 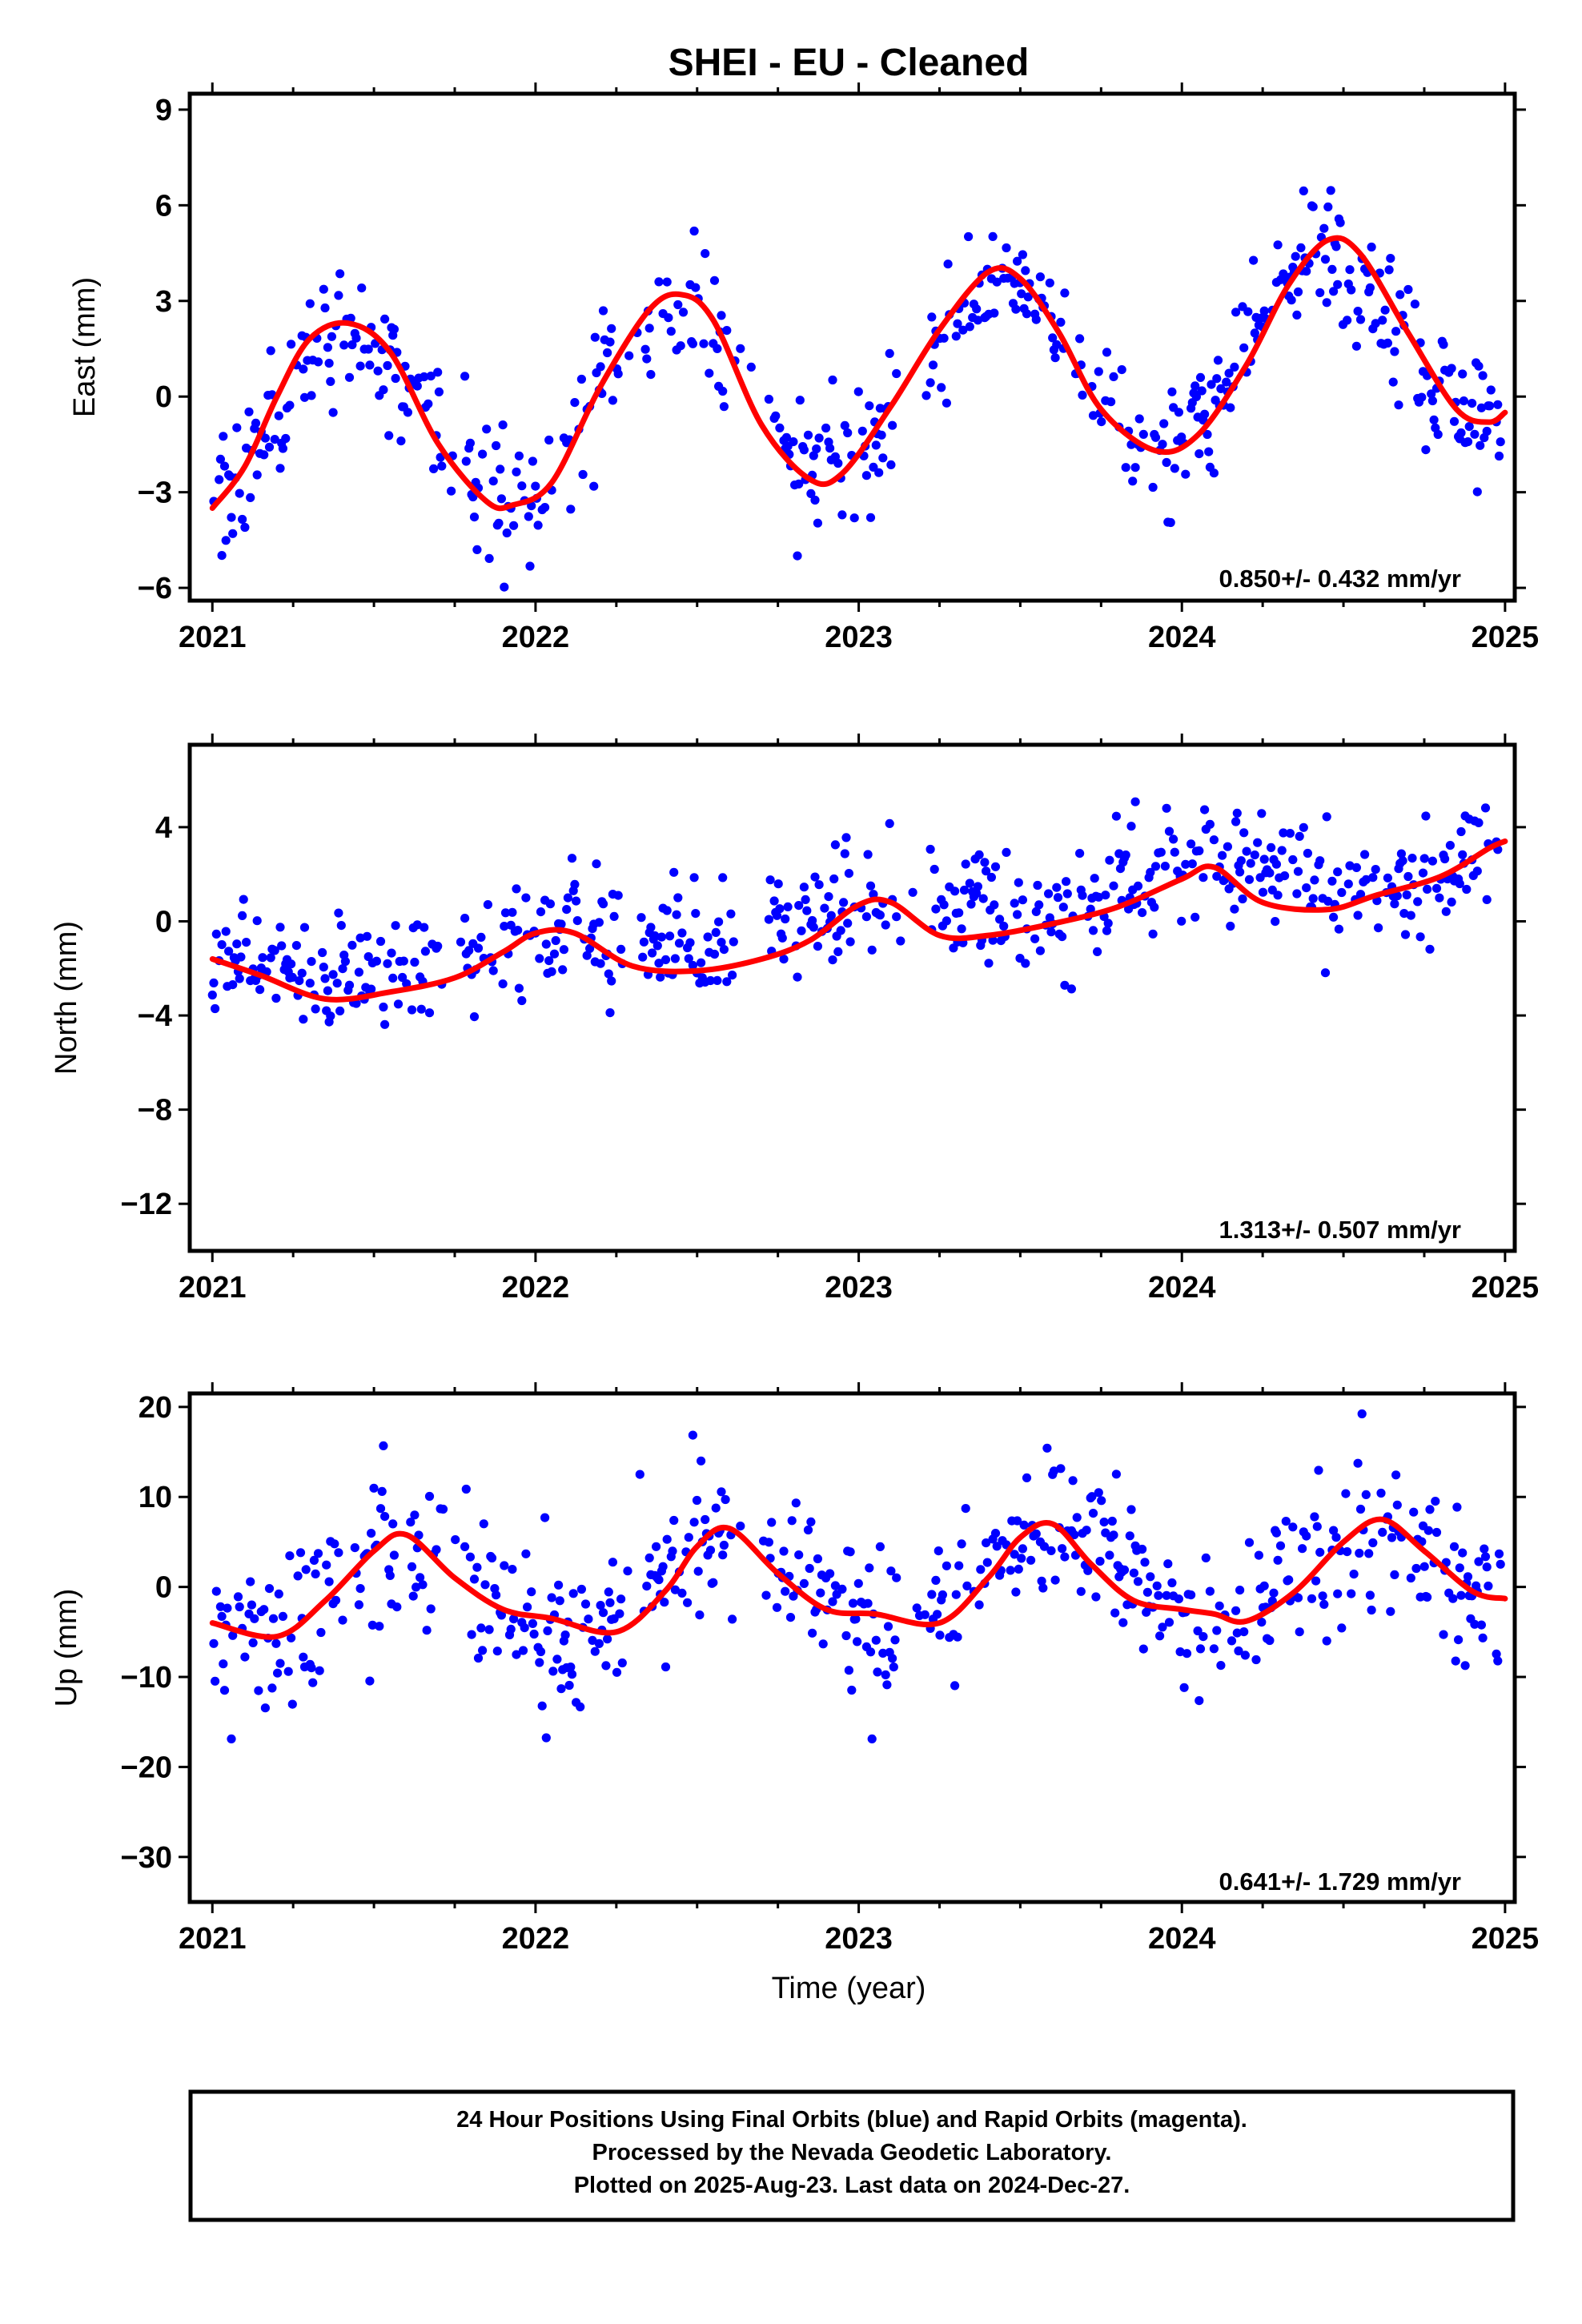 What do you see at coordinates (213, 637) in the screenshot?
I see `x-tick-label: 2021` at bounding box center [213, 637].